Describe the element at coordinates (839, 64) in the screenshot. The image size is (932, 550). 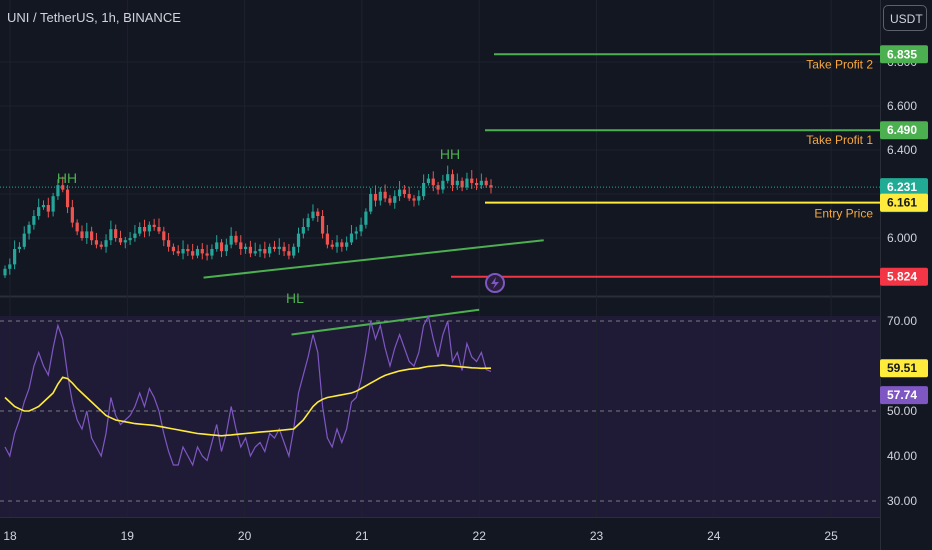
I see `trade-line-name: Take Profit 2` at that location.